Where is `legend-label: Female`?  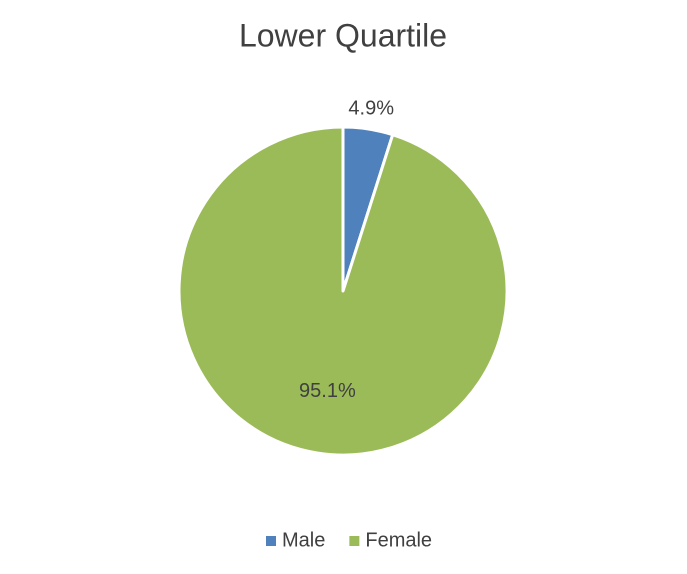 legend-label: Female is located at coordinates (398, 540).